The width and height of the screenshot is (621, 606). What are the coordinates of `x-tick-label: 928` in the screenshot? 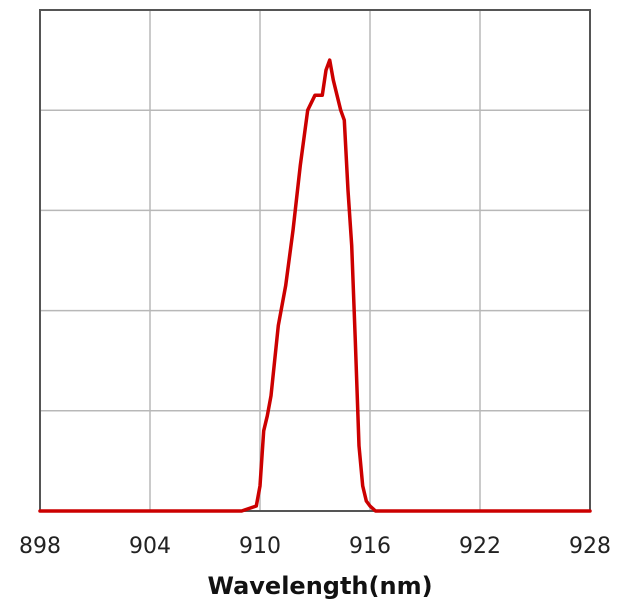 It's located at (590, 546).